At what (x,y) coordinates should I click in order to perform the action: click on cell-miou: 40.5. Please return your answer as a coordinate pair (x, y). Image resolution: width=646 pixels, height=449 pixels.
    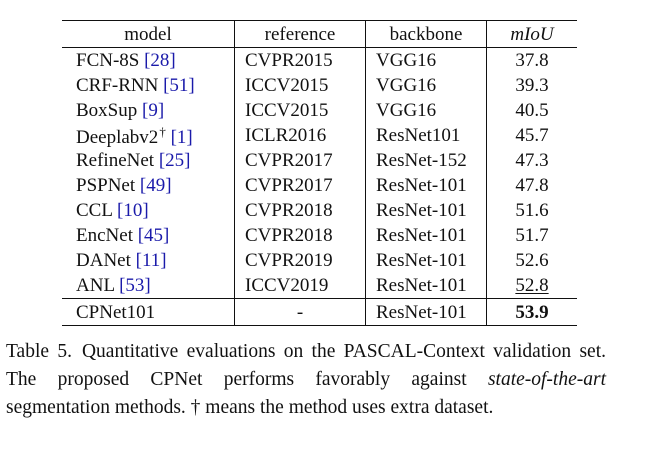
    Looking at the image, I should click on (532, 110).